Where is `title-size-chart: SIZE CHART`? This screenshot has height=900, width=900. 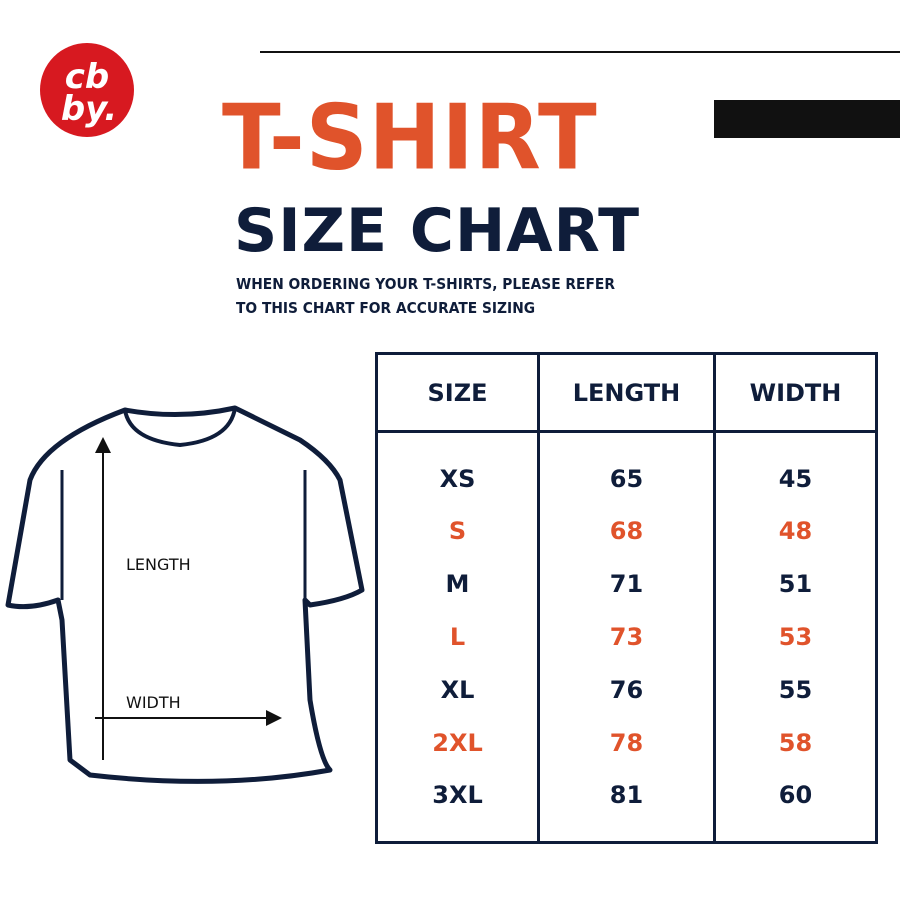 title-size-chart: SIZE CHART is located at coordinates (437, 231).